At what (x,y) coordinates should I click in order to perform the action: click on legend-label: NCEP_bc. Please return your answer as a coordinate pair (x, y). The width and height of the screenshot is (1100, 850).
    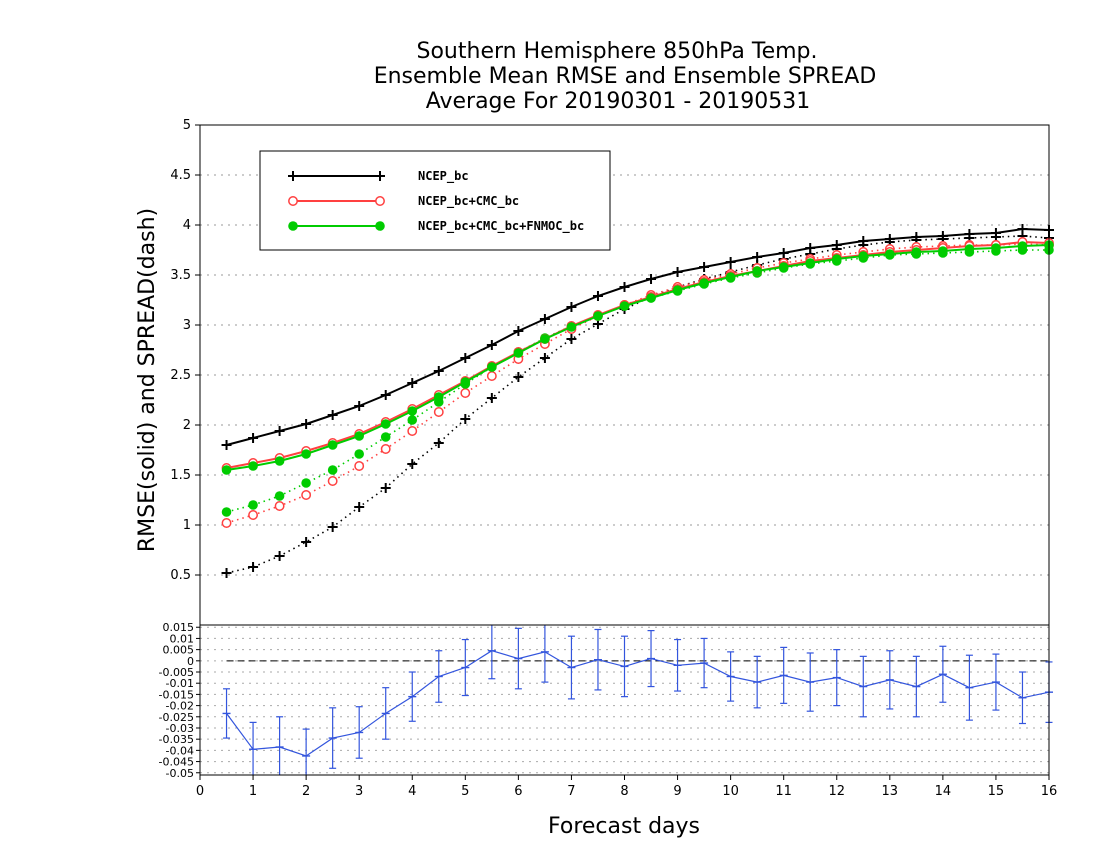
    Looking at the image, I should click on (443, 176).